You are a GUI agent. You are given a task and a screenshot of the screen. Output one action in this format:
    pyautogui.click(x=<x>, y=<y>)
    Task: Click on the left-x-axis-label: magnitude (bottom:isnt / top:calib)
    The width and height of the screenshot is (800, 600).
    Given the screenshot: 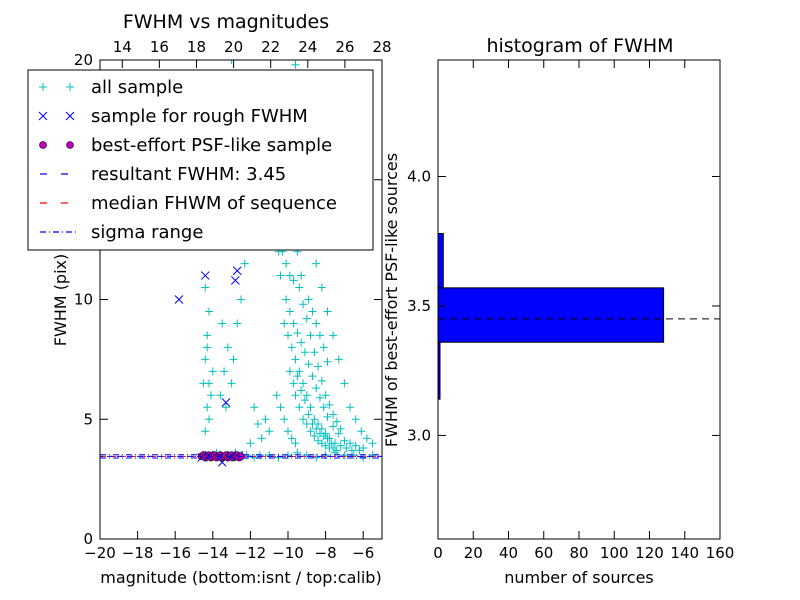 What is the action you would take?
    pyautogui.click(x=240, y=577)
    